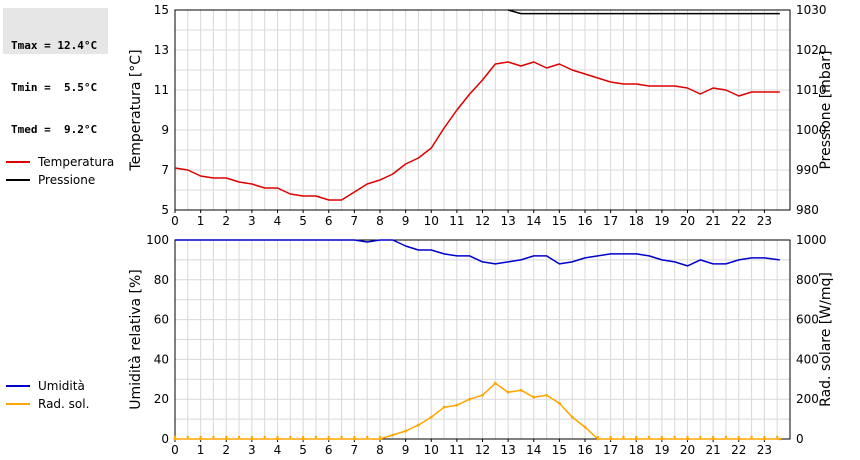 This screenshot has width=860, height=460. Describe the element at coordinates (764, 221) in the screenshot. I see `x-tick-label: 23` at that location.